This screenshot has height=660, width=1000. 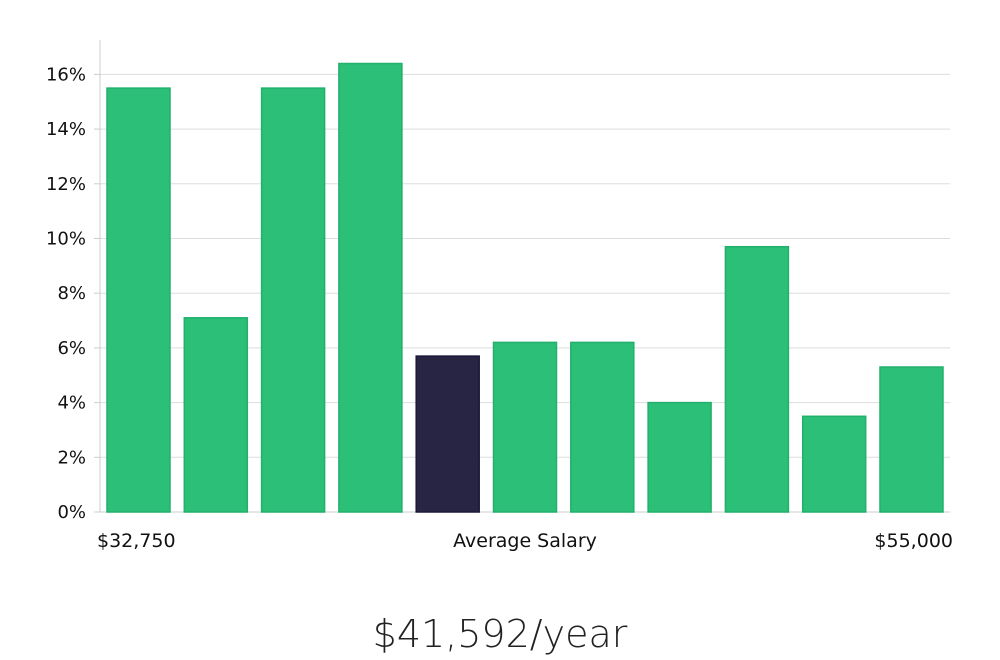 I want to click on y-tick-label: 12%, so click(x=66, y=184).